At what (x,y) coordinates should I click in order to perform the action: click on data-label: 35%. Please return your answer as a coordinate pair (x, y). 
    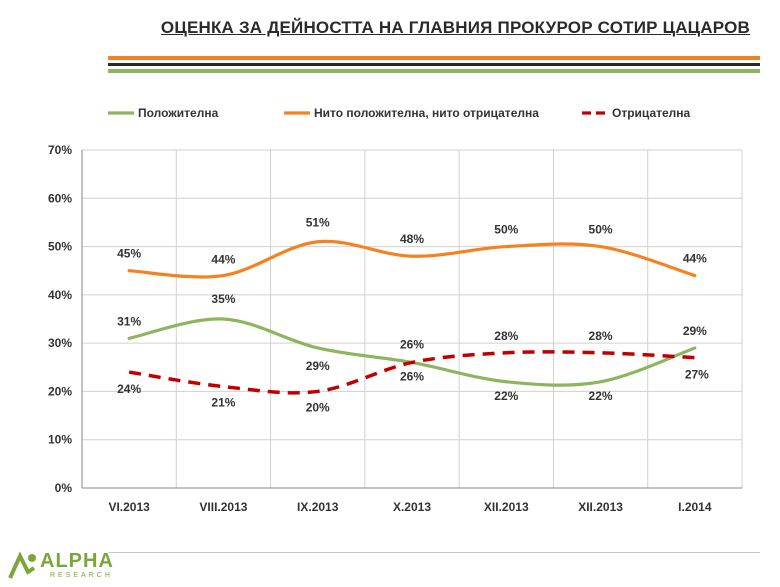
    Looking at the image, I should click on (223, 299).